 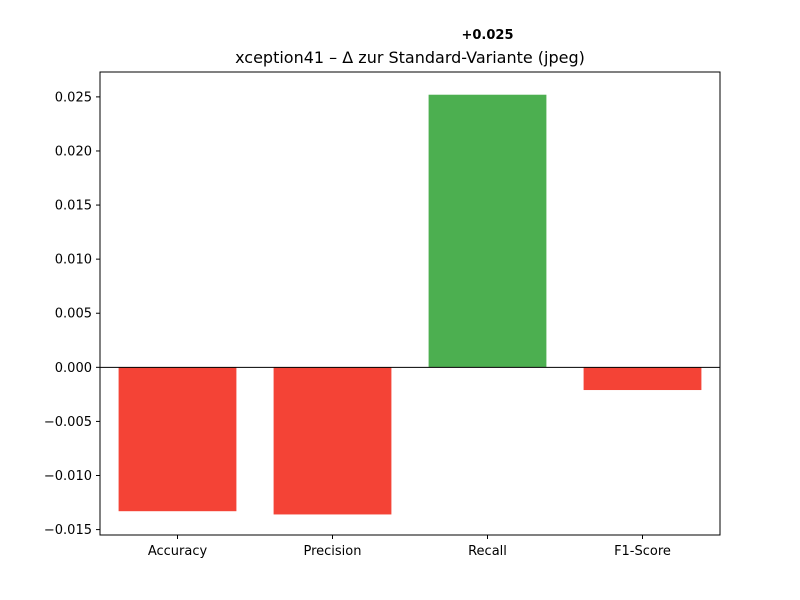 What do you see at coordinates (178, 551) in the screenshot?
I see `x-tick-label: Accuracy` at bounding box center [178, 551].